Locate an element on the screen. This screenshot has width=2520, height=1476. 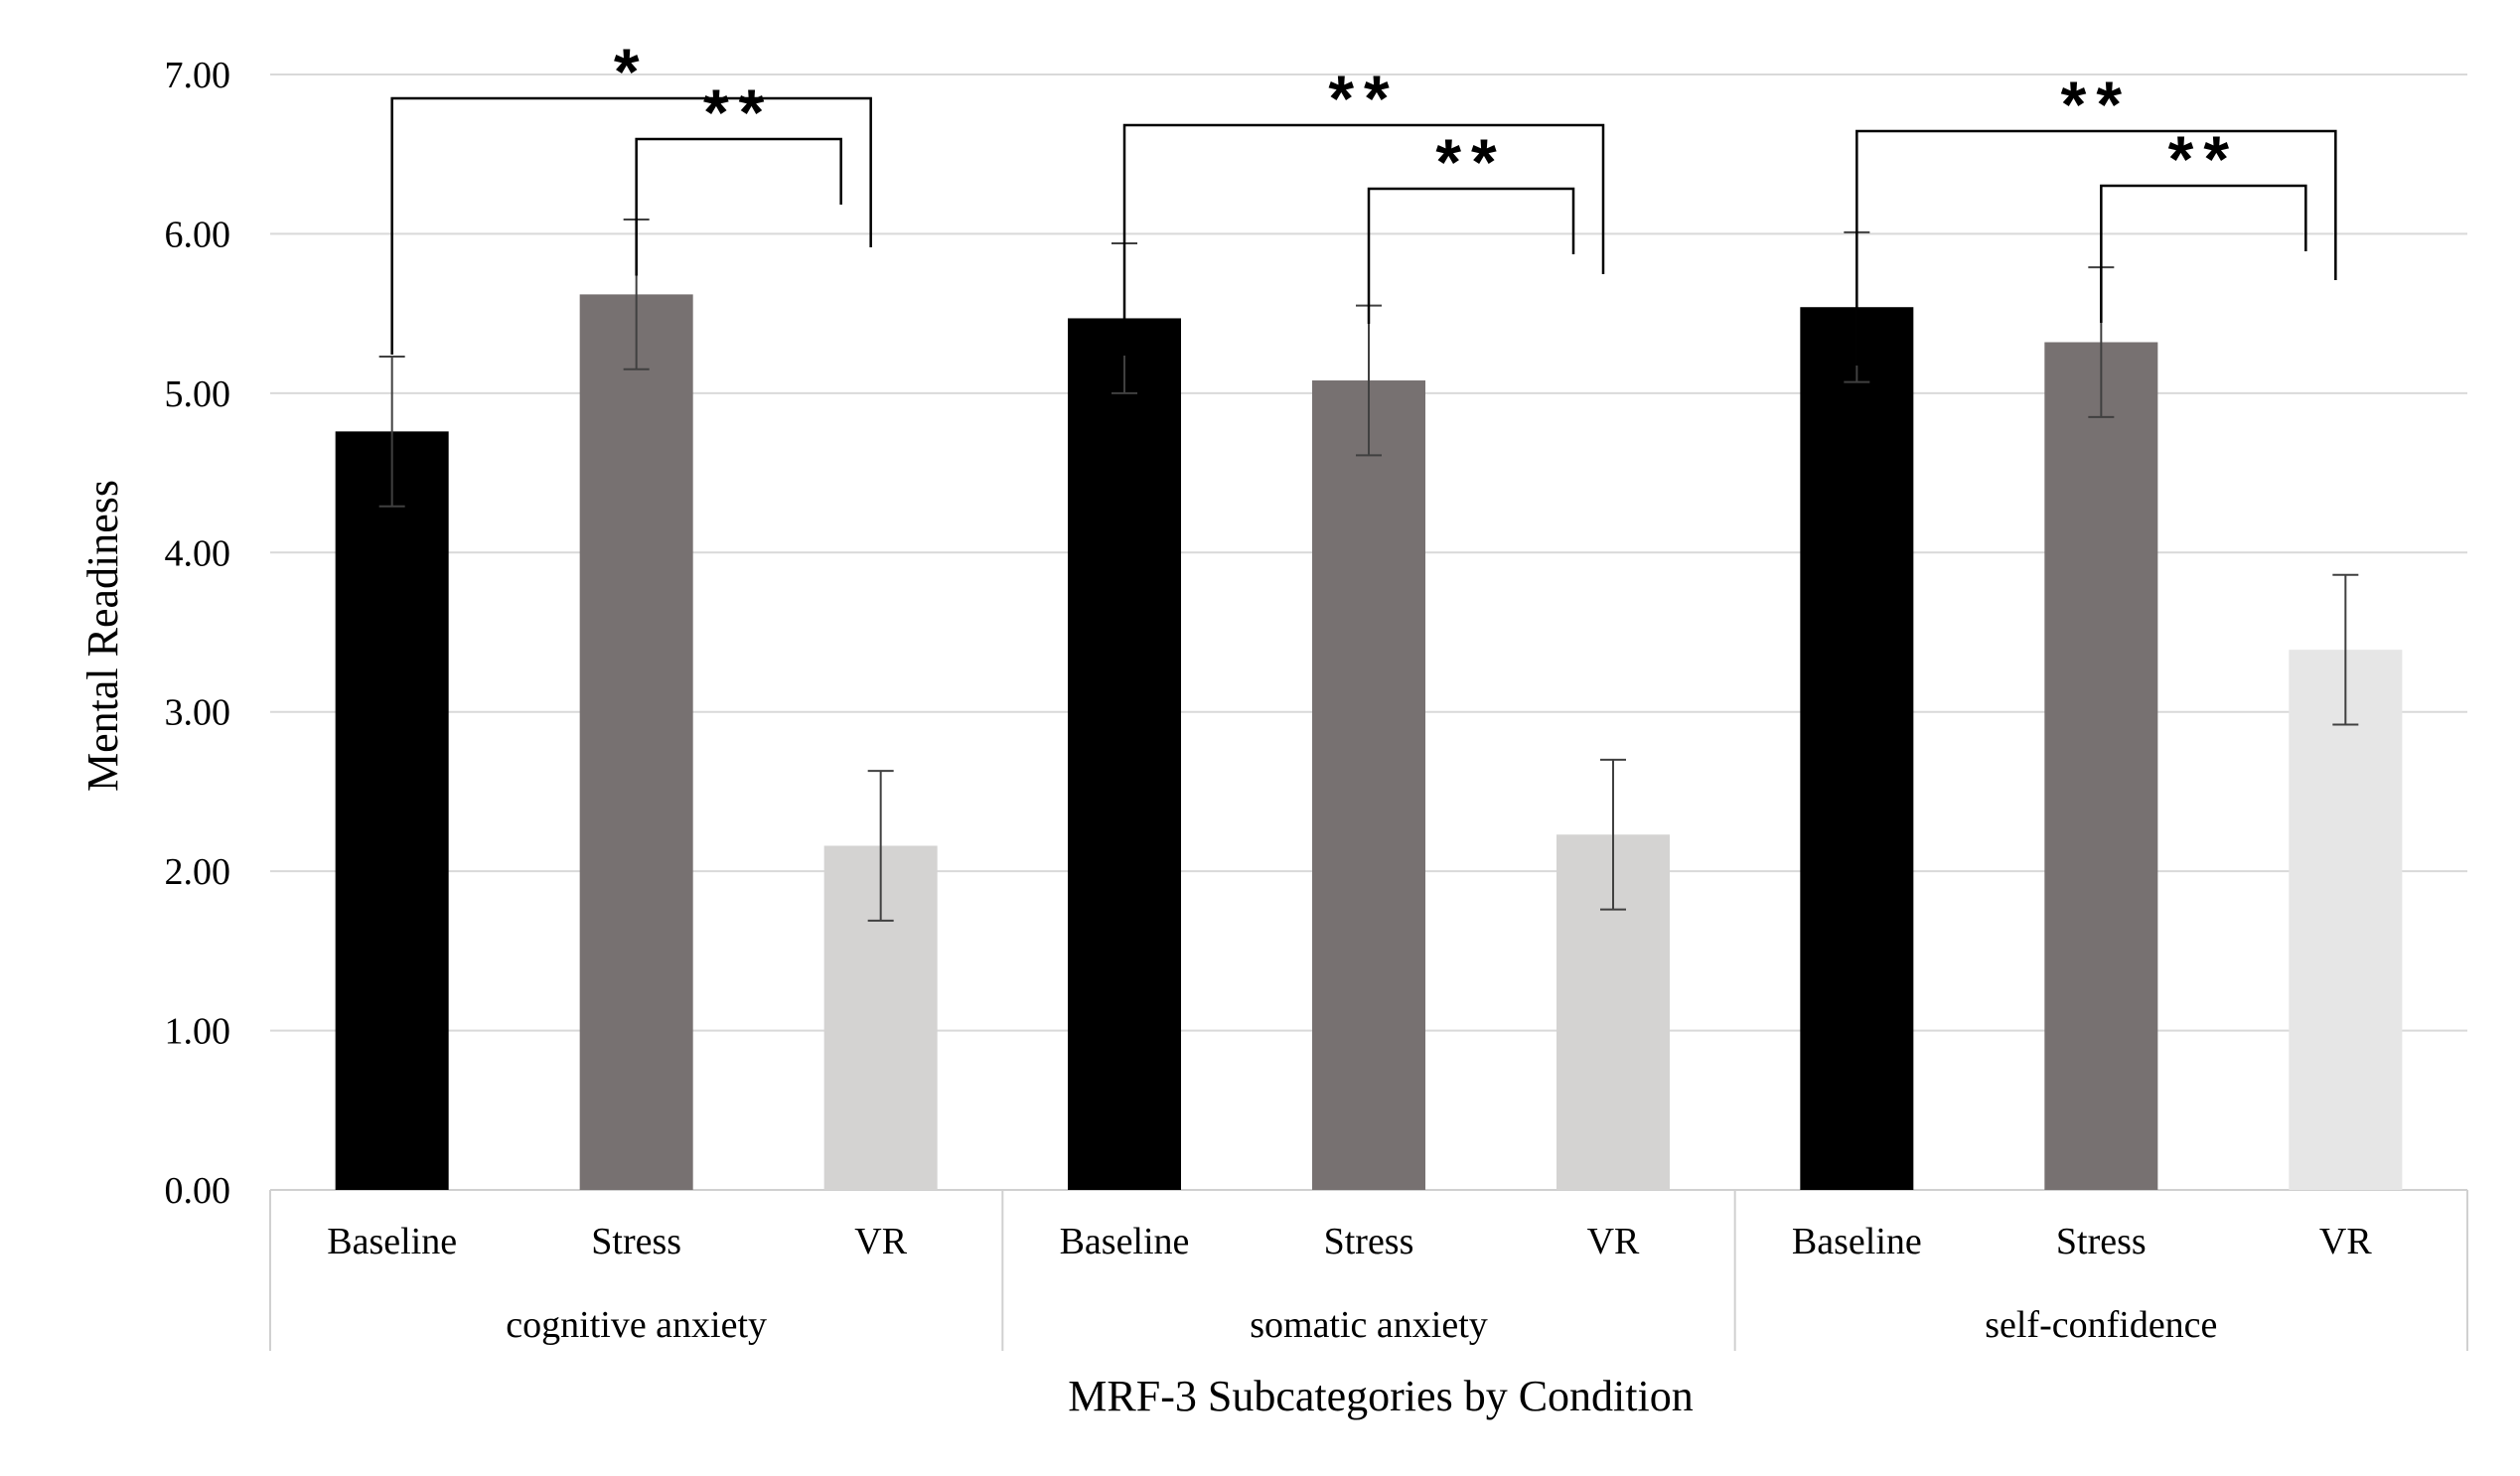
y-tick-label: 5.00 is located at coordinates (198, 394).